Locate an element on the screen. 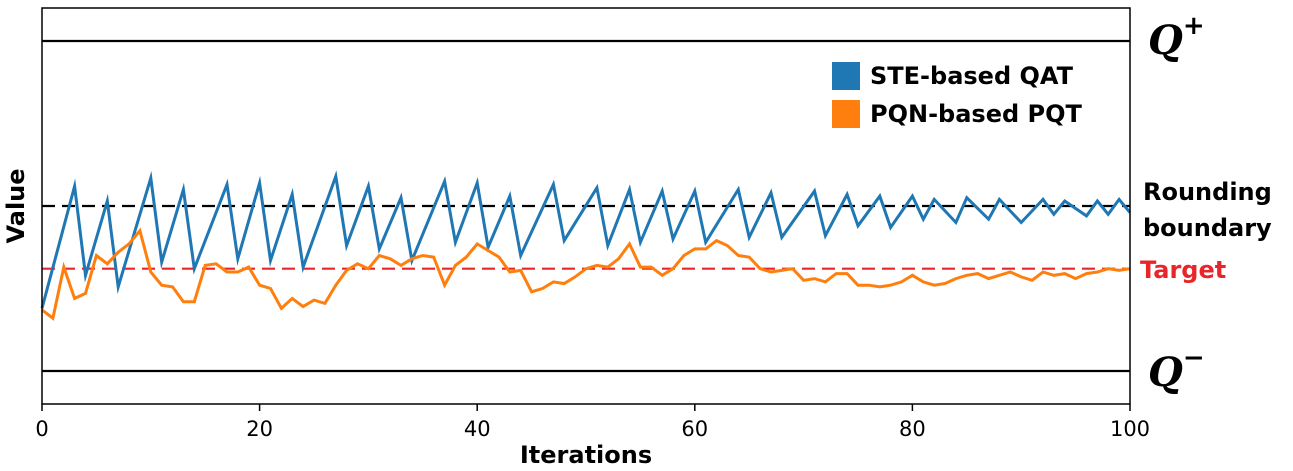 This screenshot has width=1293, height=471. legend-label-ste: STE-based QAT is located at coordinates (972, 76).